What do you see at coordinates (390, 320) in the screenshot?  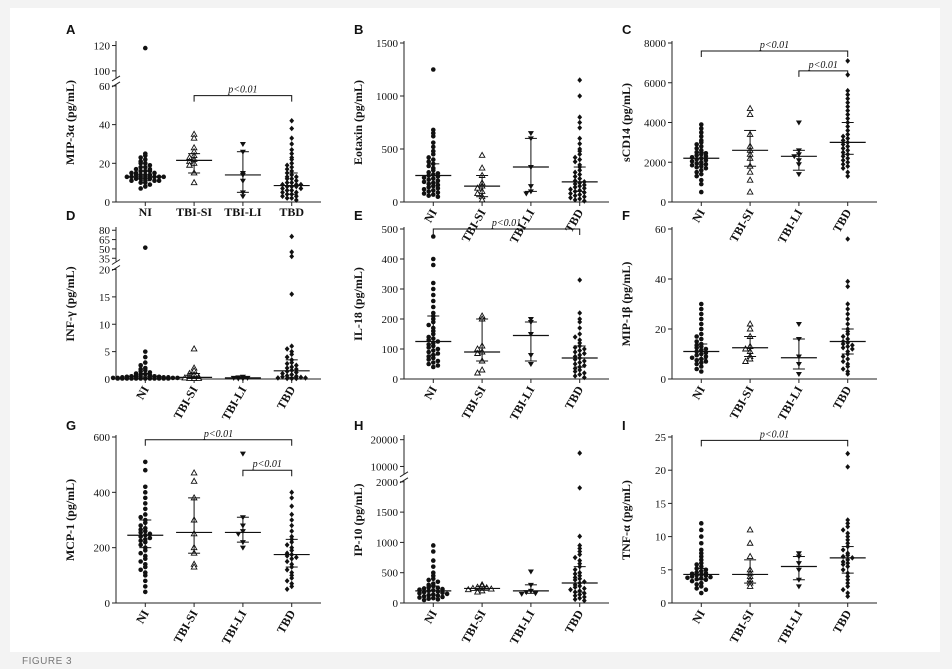 I see `y-tick-label: 200` at bounding box center [390, 320].